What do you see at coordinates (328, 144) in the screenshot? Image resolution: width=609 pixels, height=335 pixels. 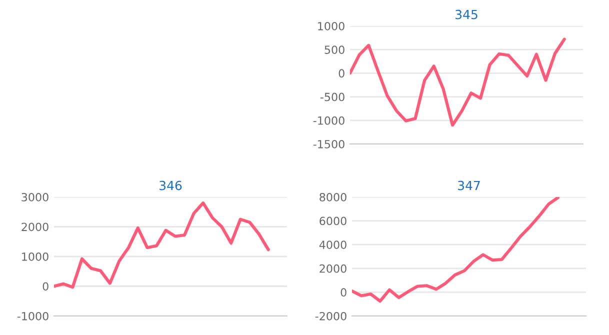 I see `y-tick-label: -1500` at bounding box center [328, 144].